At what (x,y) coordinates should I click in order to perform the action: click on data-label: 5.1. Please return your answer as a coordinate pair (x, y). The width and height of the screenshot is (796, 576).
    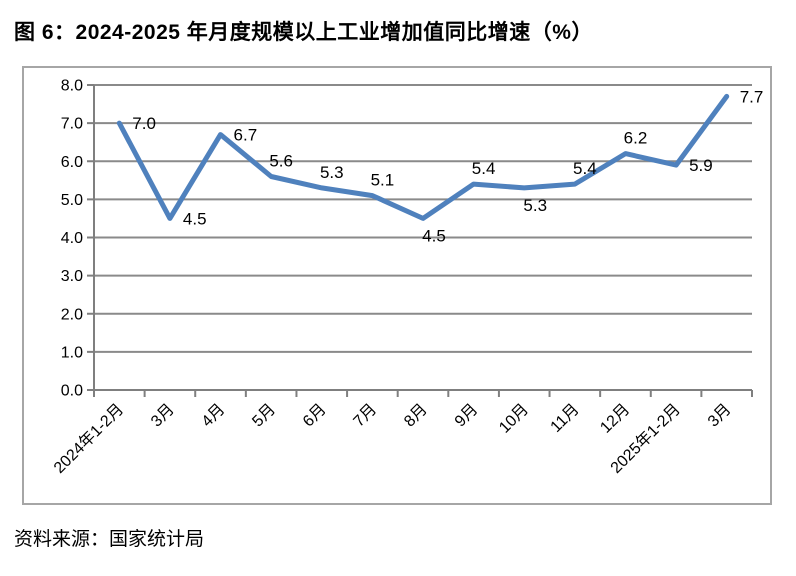
    Looking at the image, I should click on (383, 180).